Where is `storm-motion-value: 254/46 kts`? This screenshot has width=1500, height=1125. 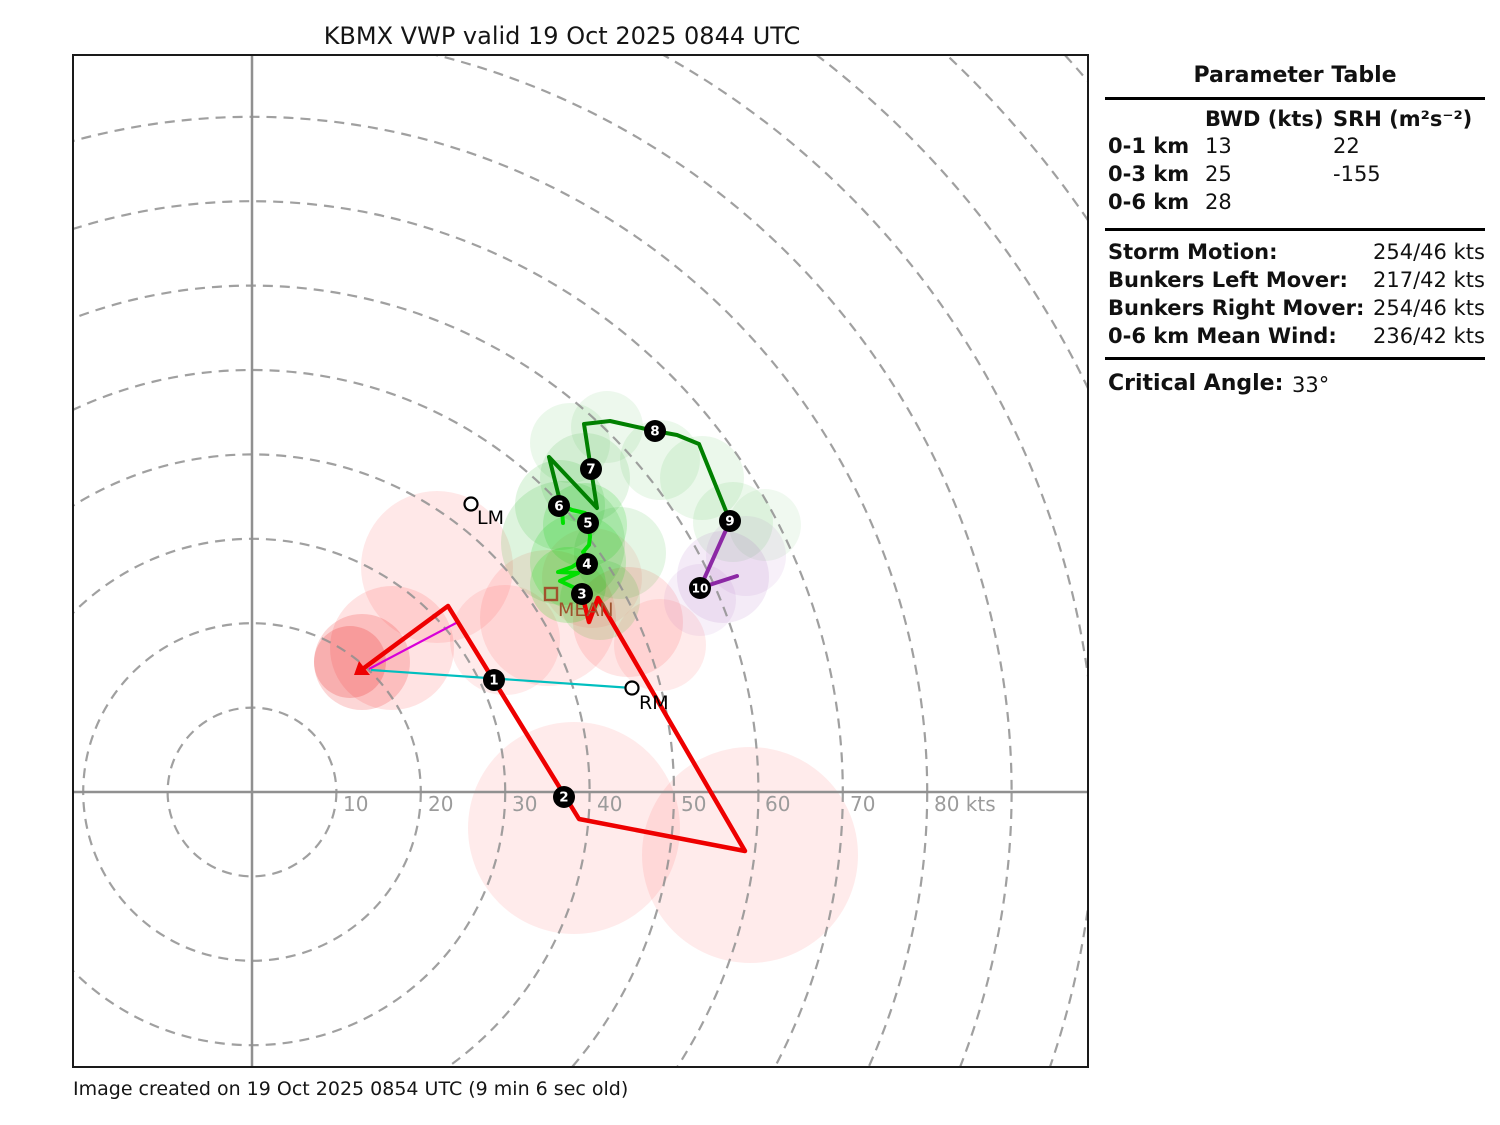 storm-motion-value: 254/46 kts is located at coordinates (1429, 252).